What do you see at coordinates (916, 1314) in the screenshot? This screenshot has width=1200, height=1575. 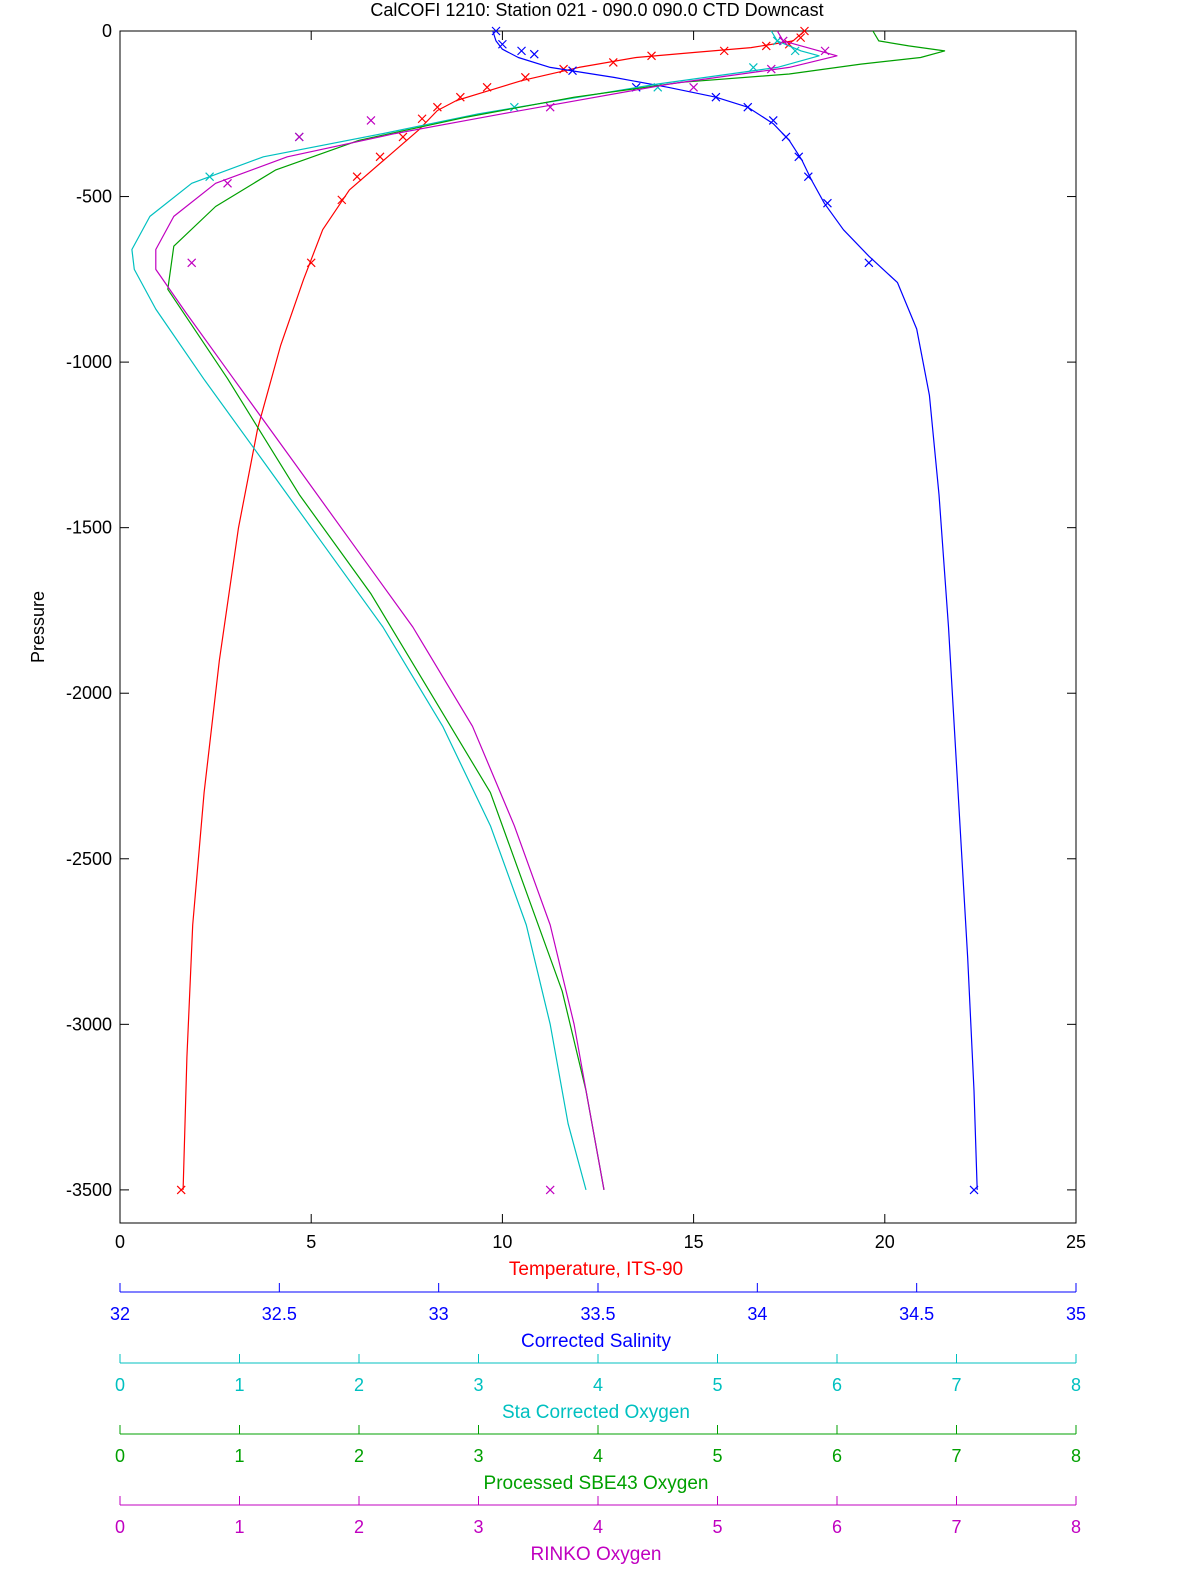 I see `x-tick-label: 34.5` at bounding box center [916, 1314].